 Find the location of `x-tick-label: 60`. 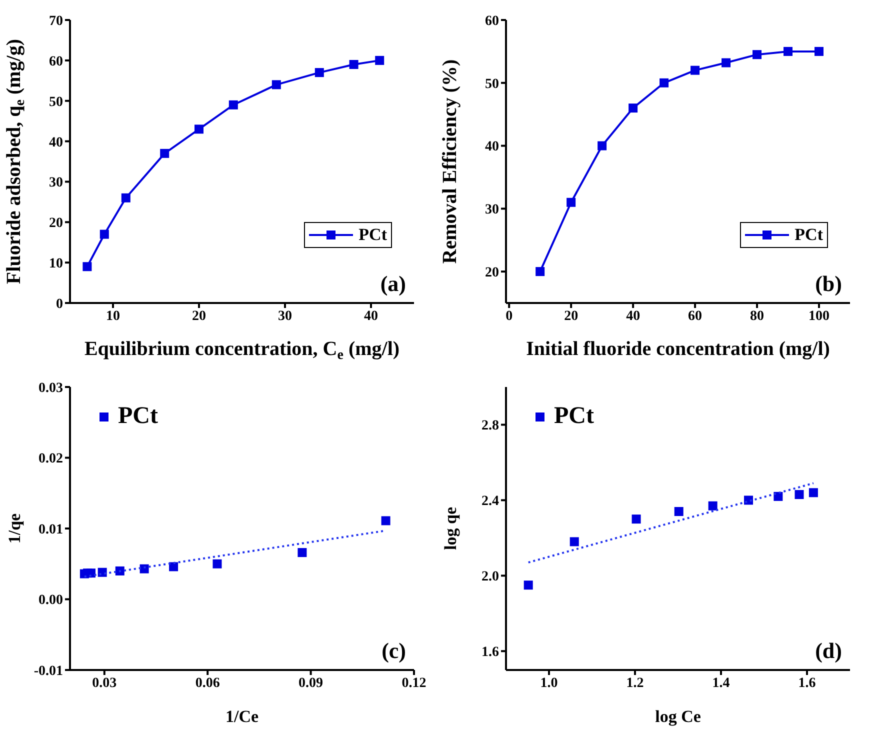

x-tick-label: 60 is located at coordinates (695, 316).